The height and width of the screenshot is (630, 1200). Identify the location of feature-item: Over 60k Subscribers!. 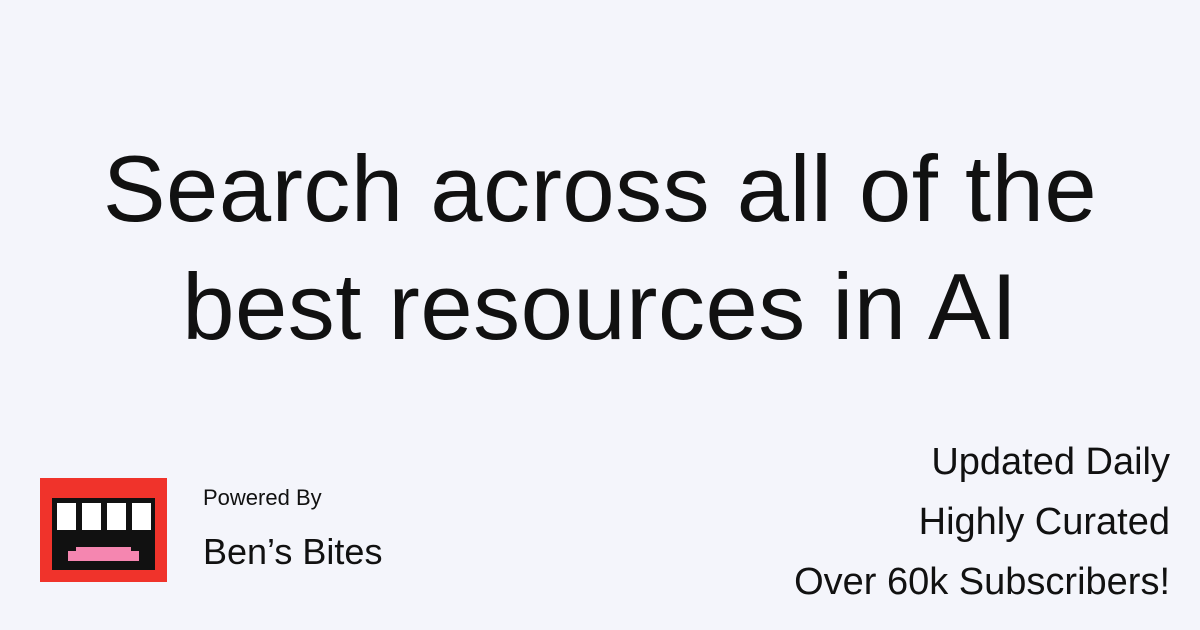
(982, 582).